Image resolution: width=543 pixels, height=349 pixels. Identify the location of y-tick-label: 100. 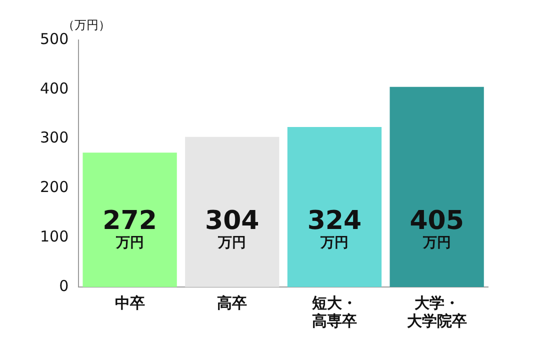
(54, 236).